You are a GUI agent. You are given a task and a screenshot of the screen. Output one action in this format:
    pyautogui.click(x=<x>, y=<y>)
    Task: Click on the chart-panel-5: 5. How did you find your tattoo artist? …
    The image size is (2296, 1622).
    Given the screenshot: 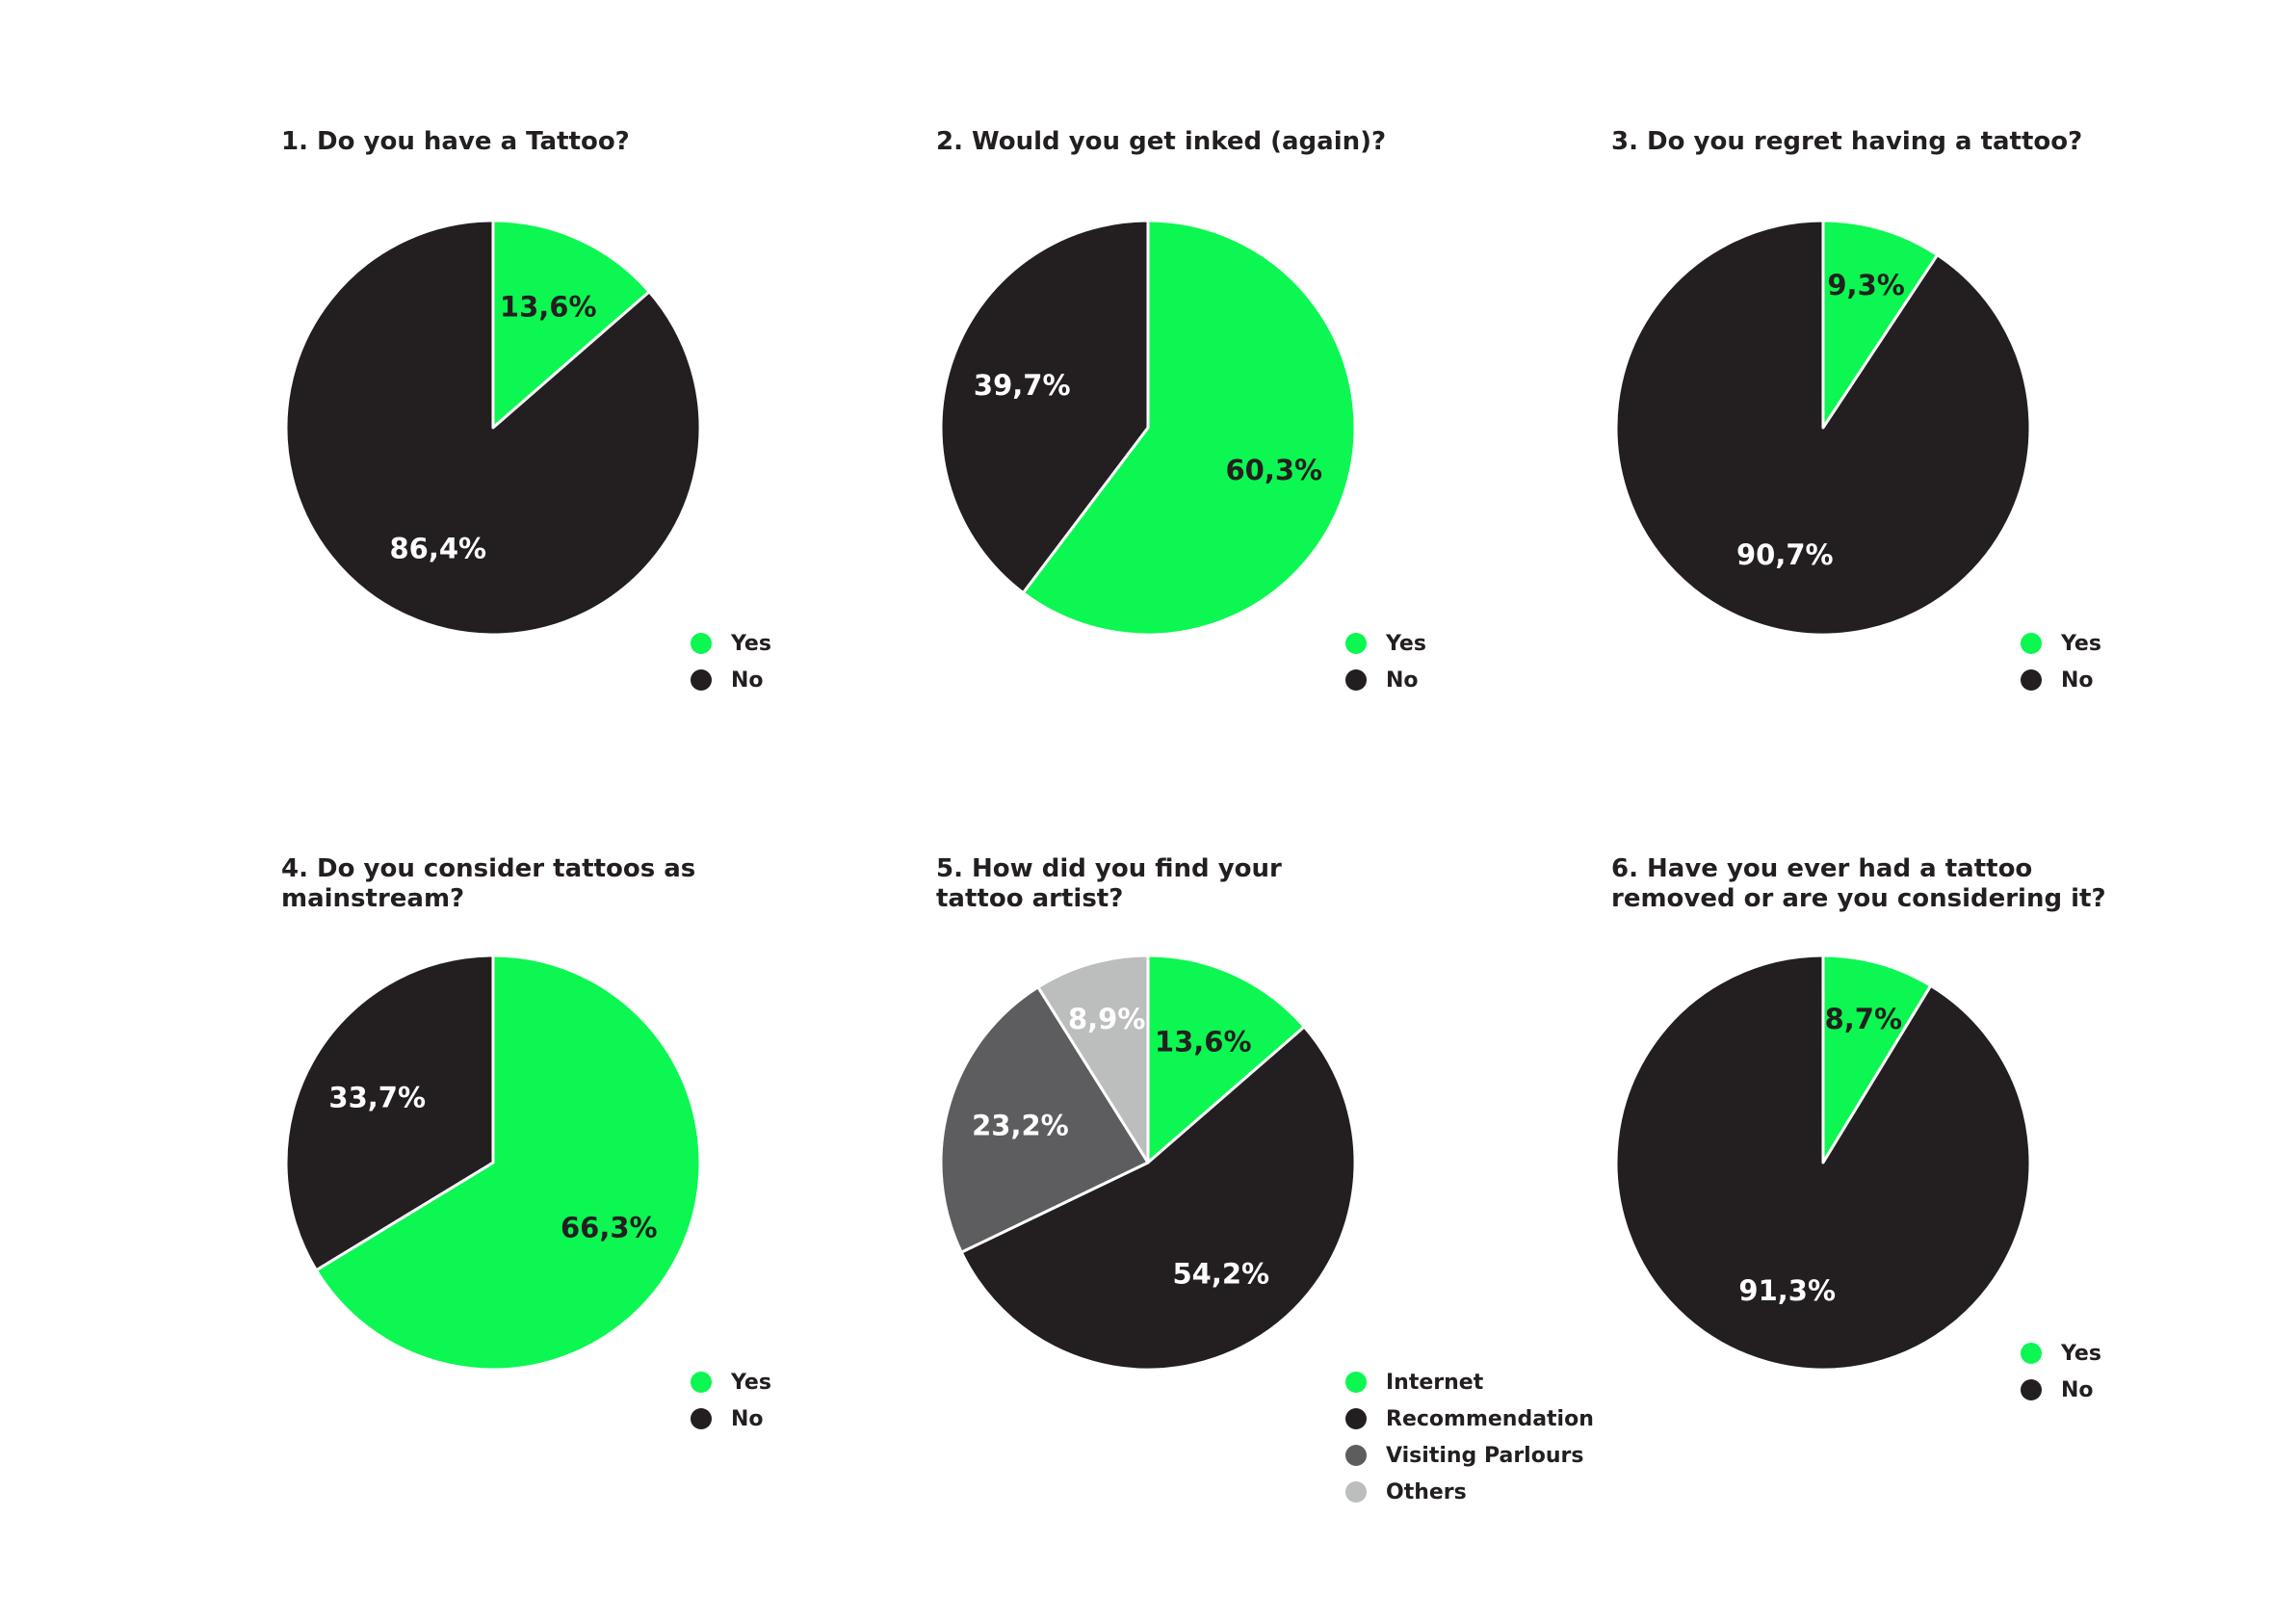 What is the action you would take?
    pyautogui.click(x=1292, y=1201)
    